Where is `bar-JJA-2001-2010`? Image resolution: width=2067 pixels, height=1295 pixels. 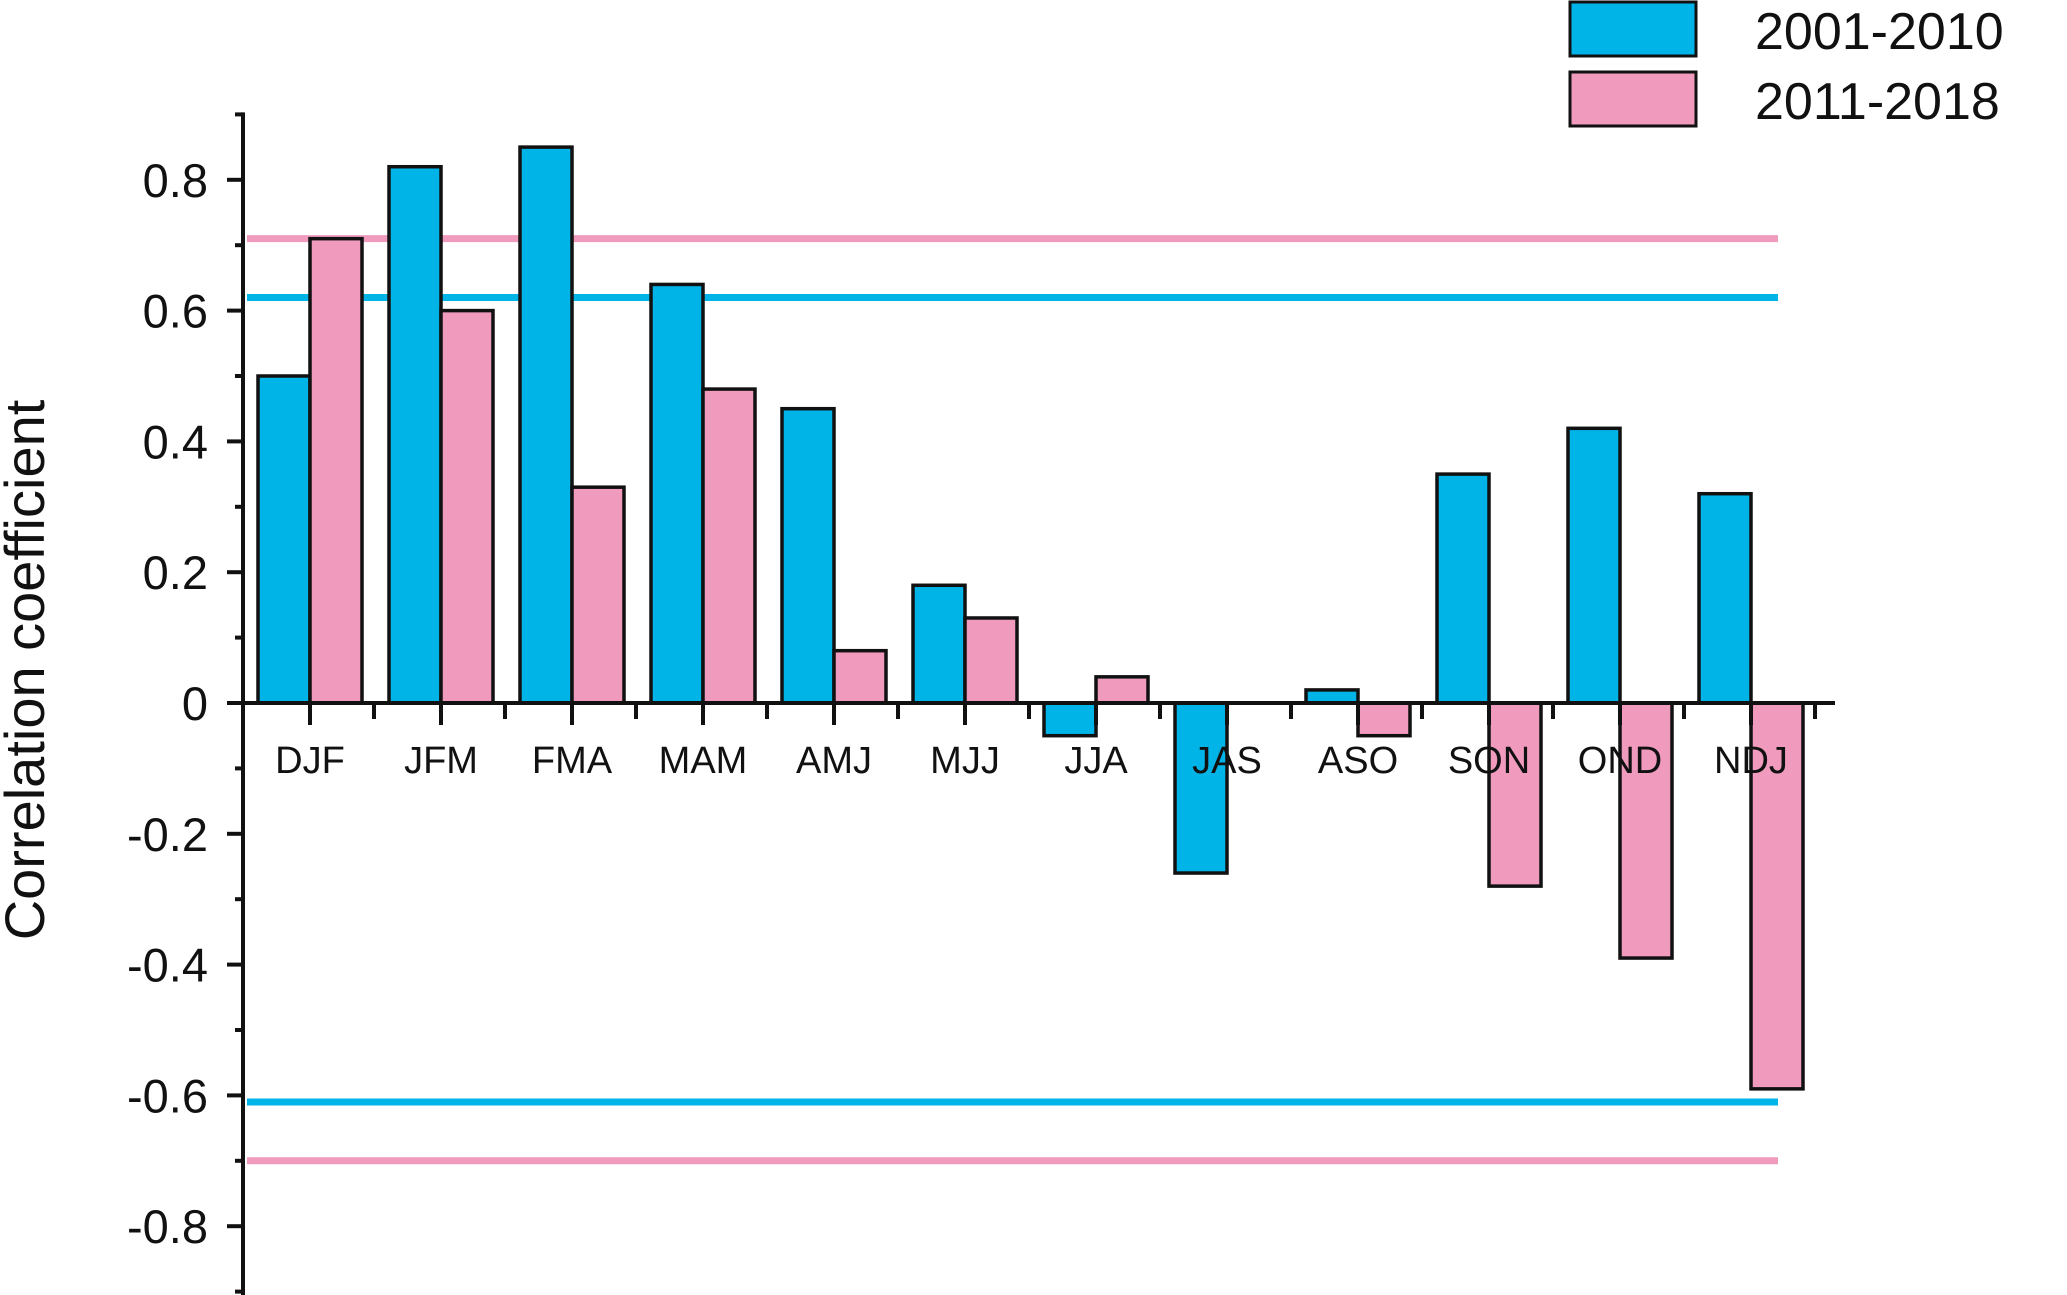
bar-JJA-2001-2010 is located at coordinates (1070, 719).